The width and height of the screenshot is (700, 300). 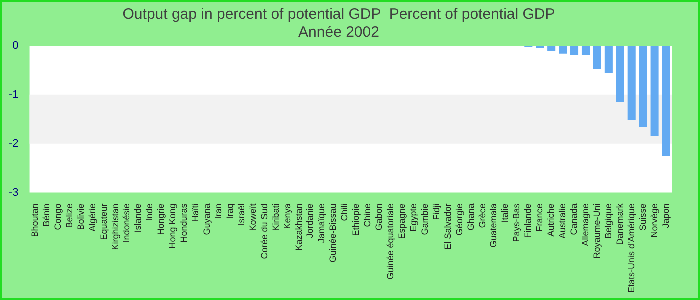 What do you see at coordinates (218, 212) in the screenshot?
I see `x-tick-label: Iran` at bounding box center [218, 212].